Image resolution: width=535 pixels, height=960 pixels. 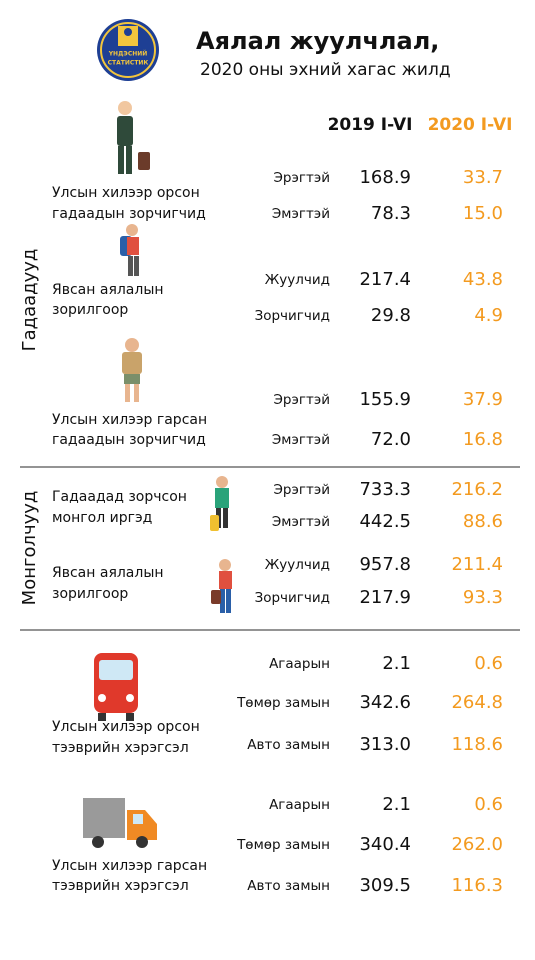 What do you see at coordinates (385, 564) in the screenshot?
I see `value-2019: 957.8` at bounding box center [385, 564].